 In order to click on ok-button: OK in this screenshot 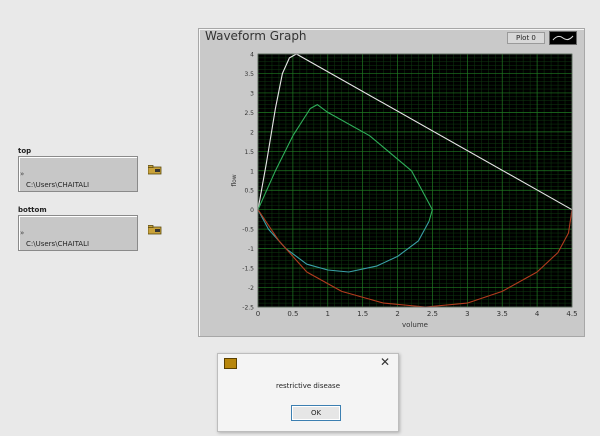, I will do `click(316, 413)`.